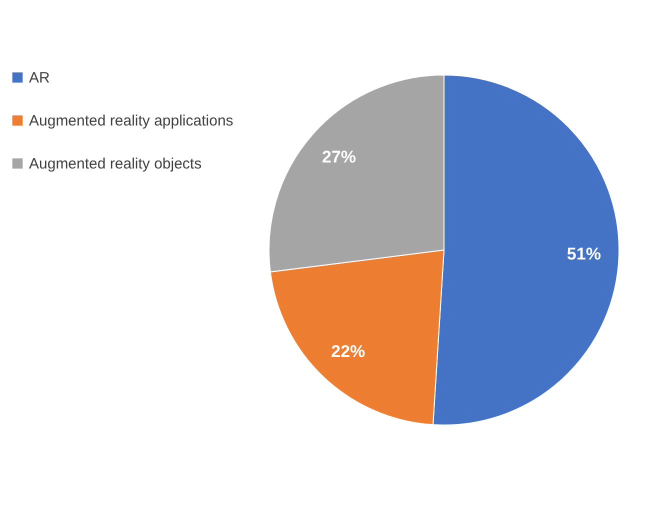  I want to click on legend-label: Augmented reality applications, so click(131, 121).